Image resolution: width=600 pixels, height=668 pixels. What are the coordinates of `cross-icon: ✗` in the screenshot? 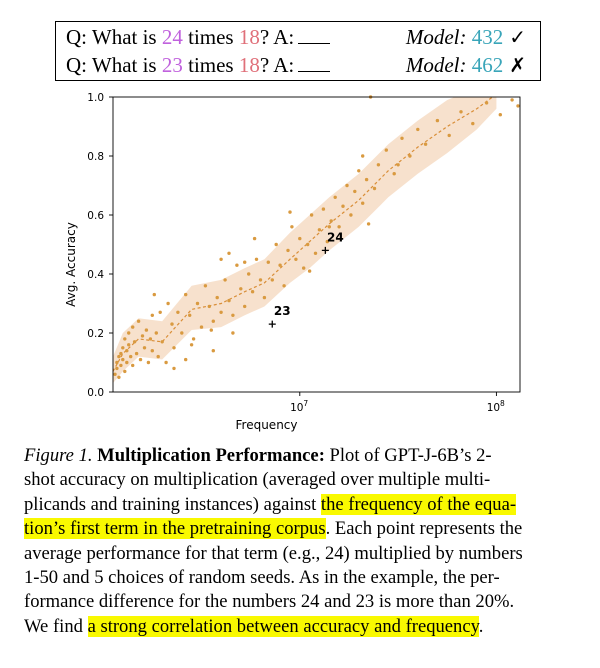 It's located at (517, 65).